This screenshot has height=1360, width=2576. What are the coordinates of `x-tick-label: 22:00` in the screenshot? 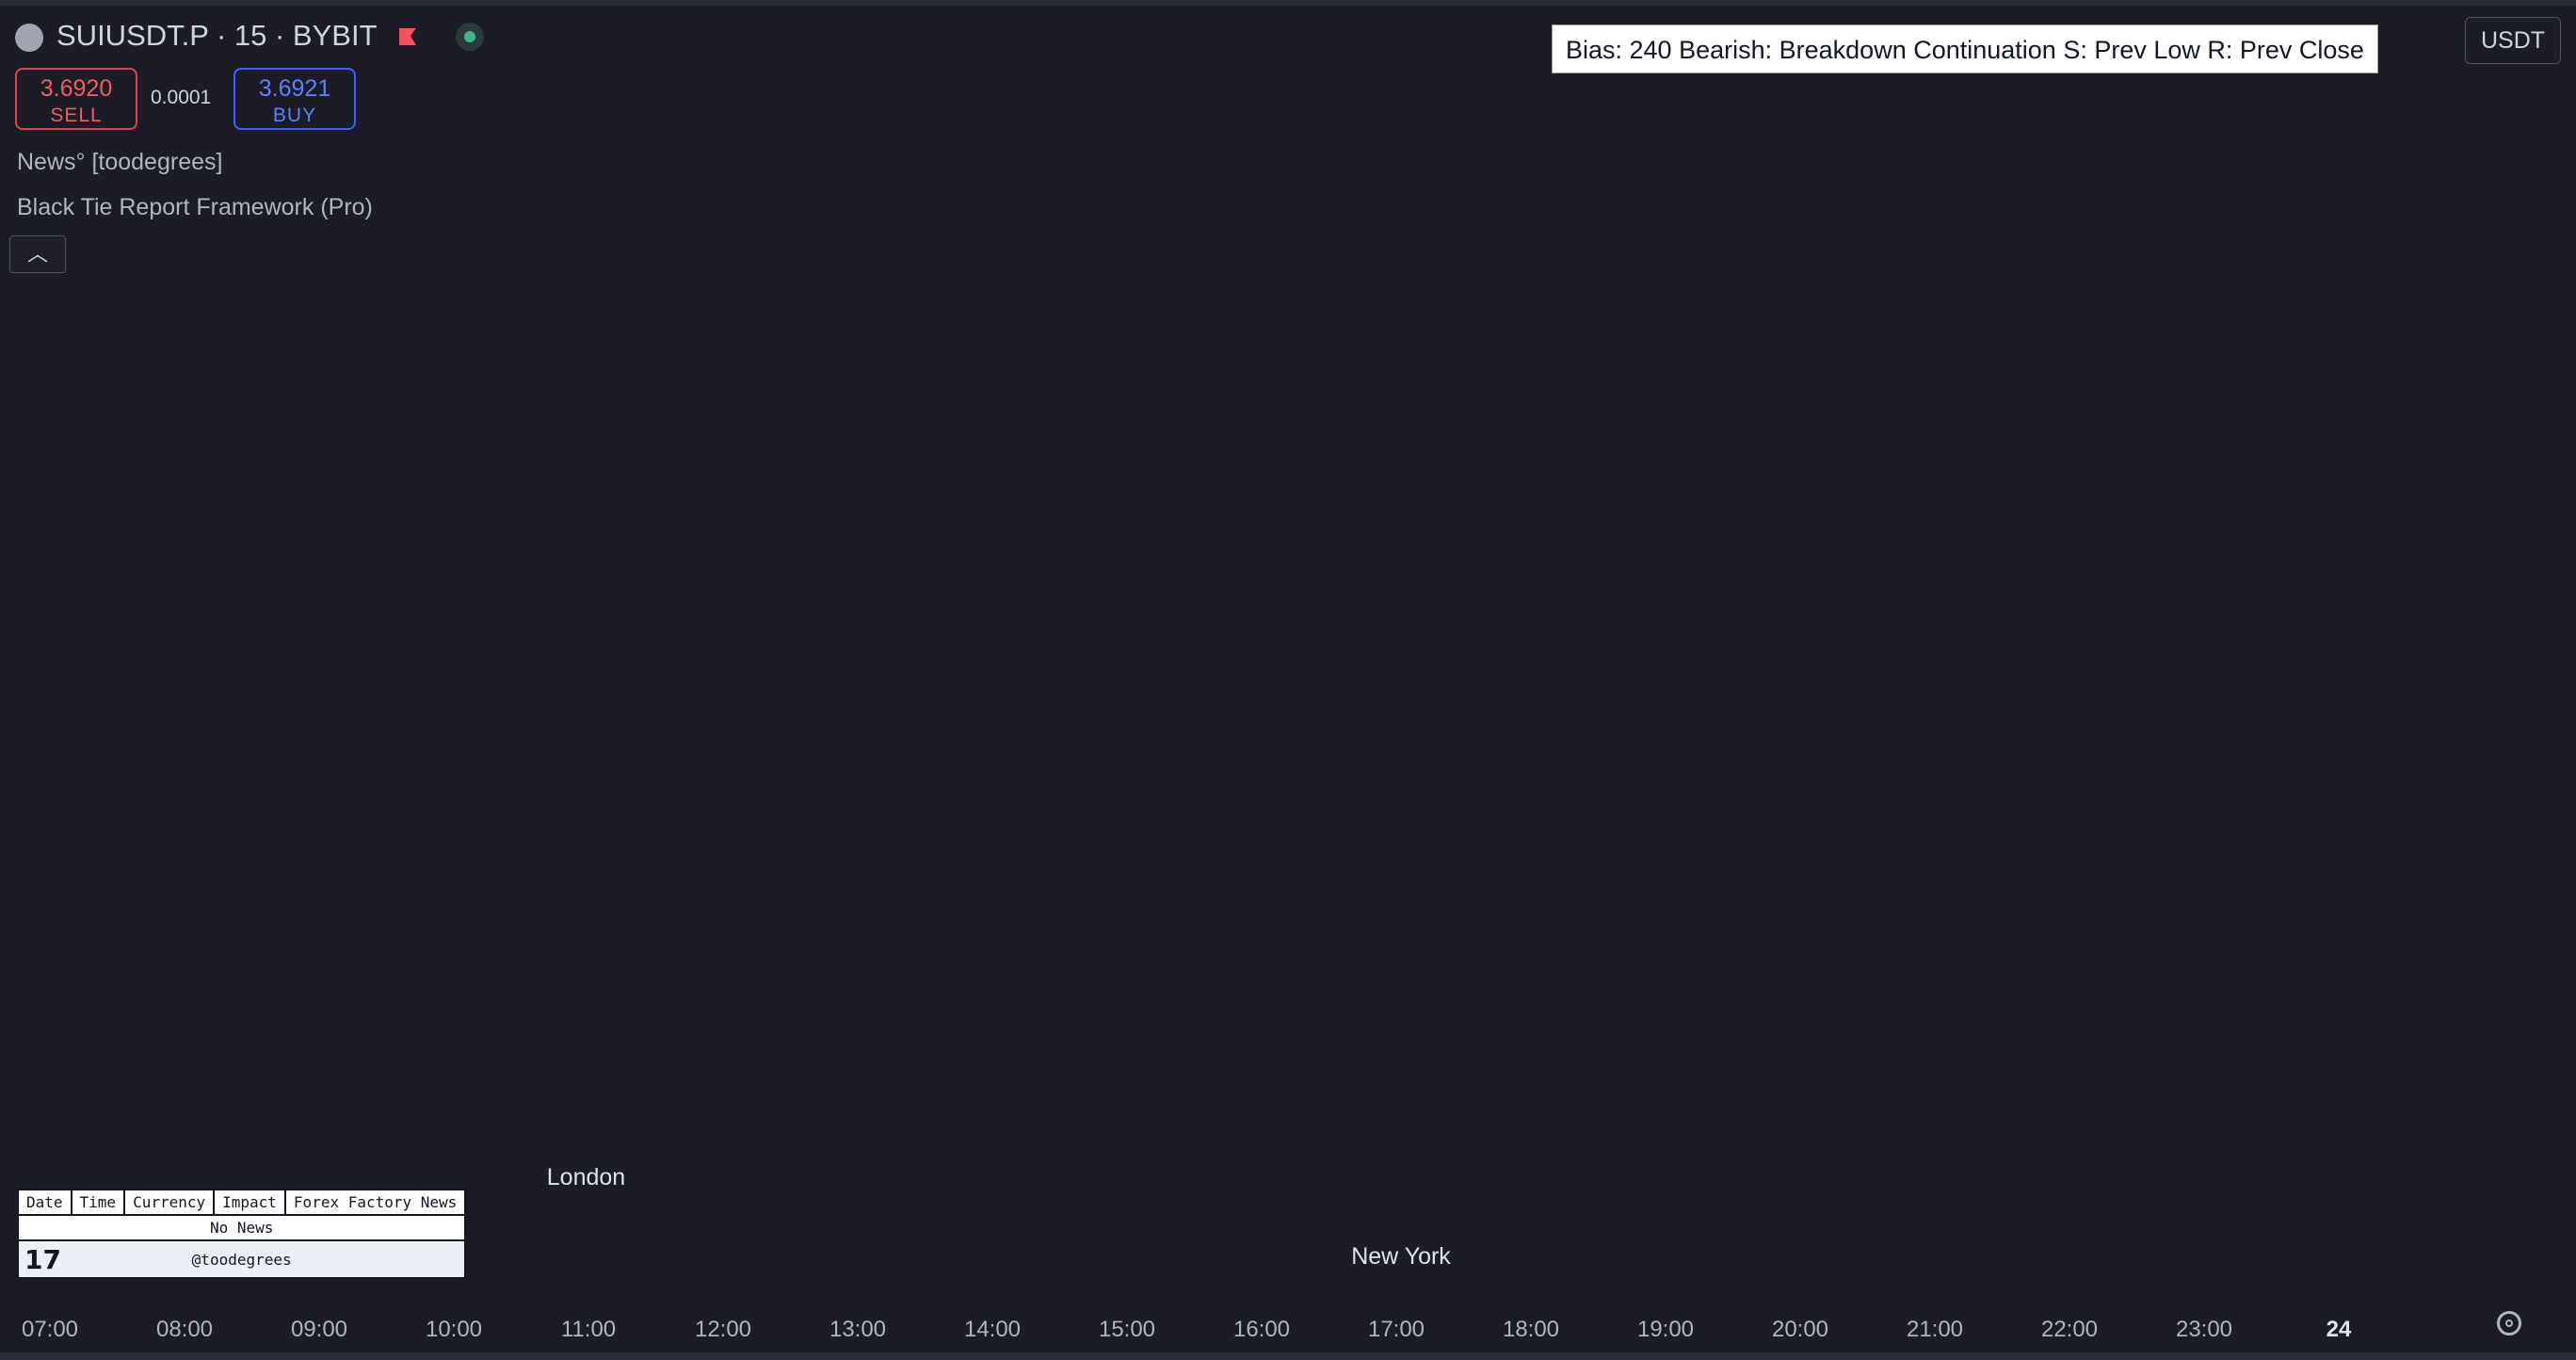 It's located at (2069, 1329).